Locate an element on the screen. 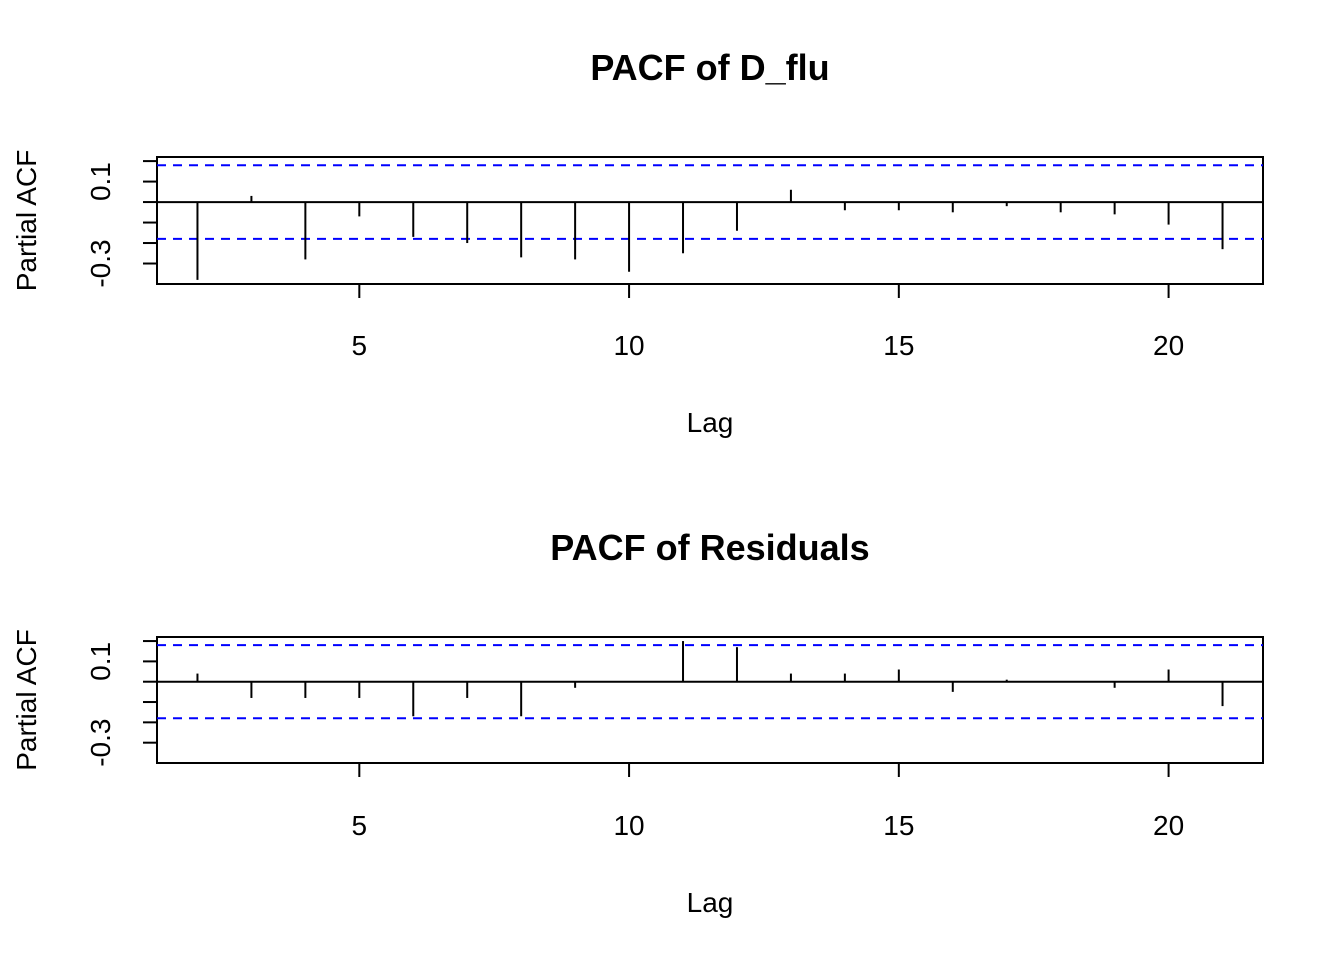 This screenshot has width=1344, height=960. resid-y-axis-label: Partial ACF is located at coordinates (26, 700).